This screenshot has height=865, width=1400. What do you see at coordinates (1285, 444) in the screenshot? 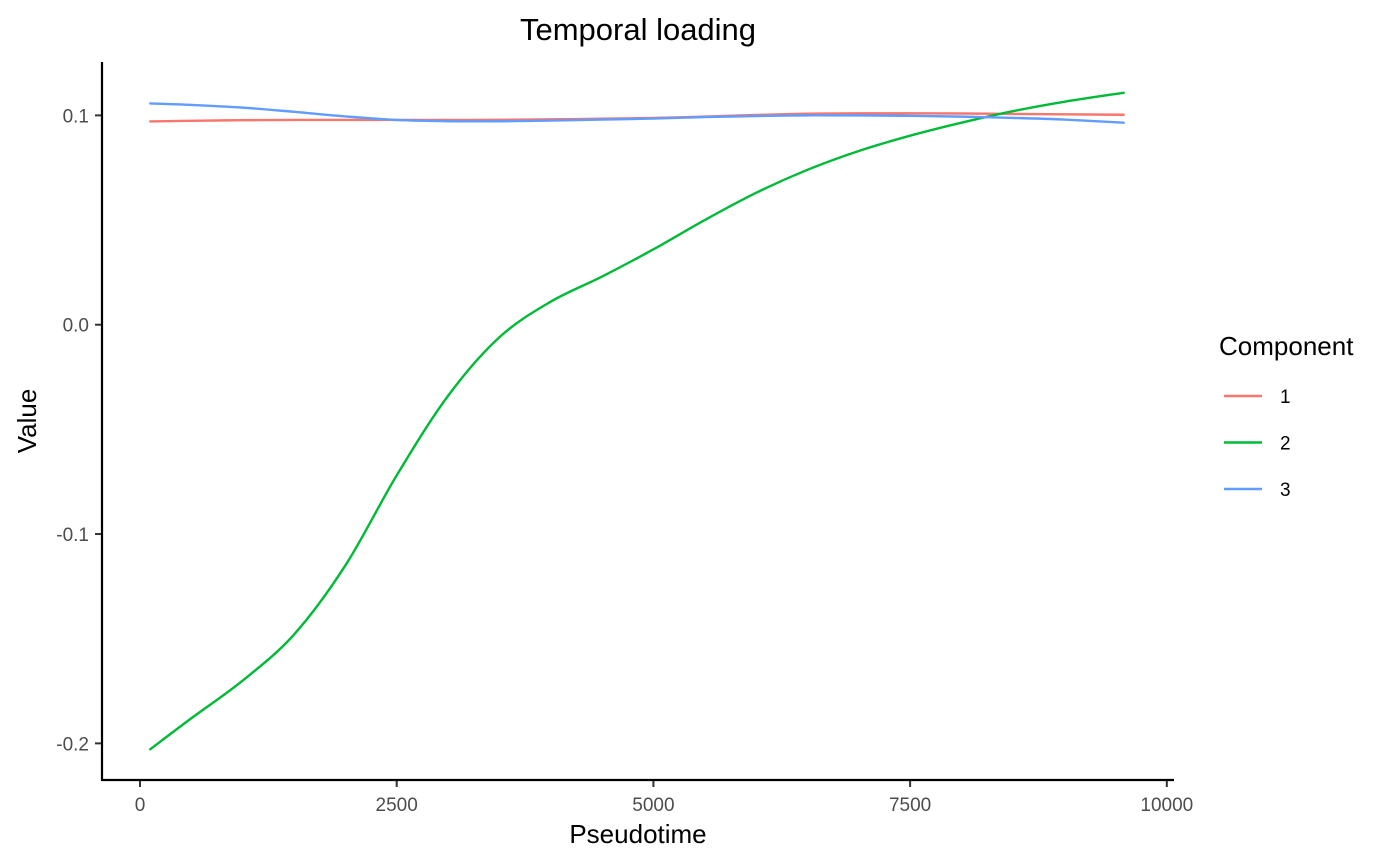
I see `legend-label-2: 2` at bounding box center [1285, 444].